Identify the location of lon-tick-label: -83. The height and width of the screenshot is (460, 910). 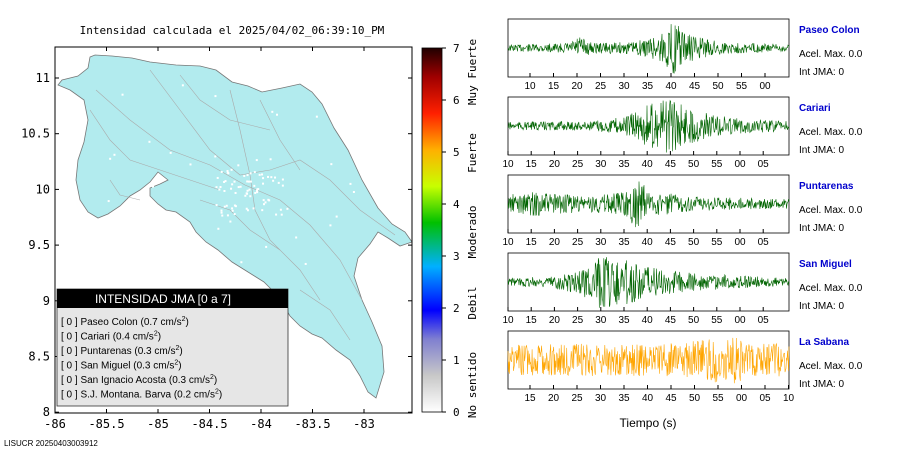
(364, 424).